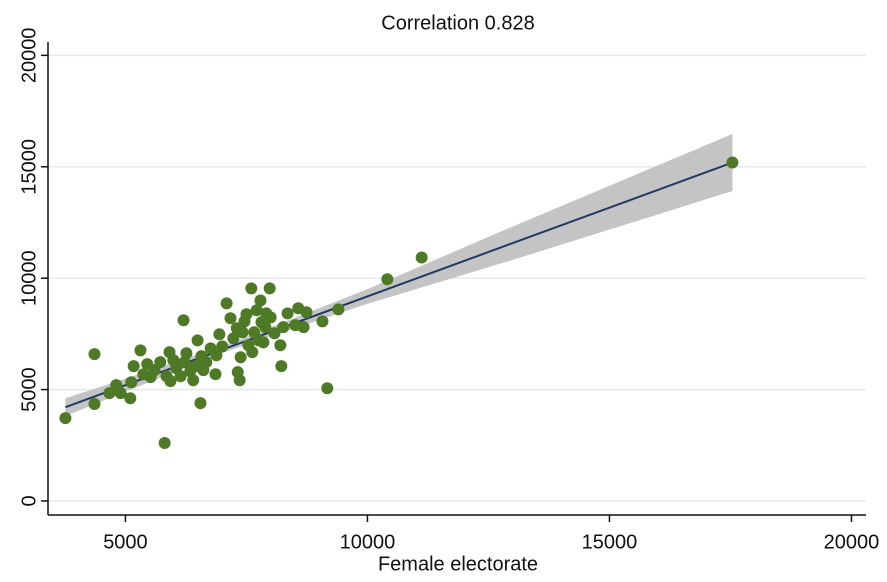 The height and width of the screenshot is (582, 887). Describe the element at coordinates (458, 564) in the screenshot. I see `x-axis-label: Female electorate` at that location.